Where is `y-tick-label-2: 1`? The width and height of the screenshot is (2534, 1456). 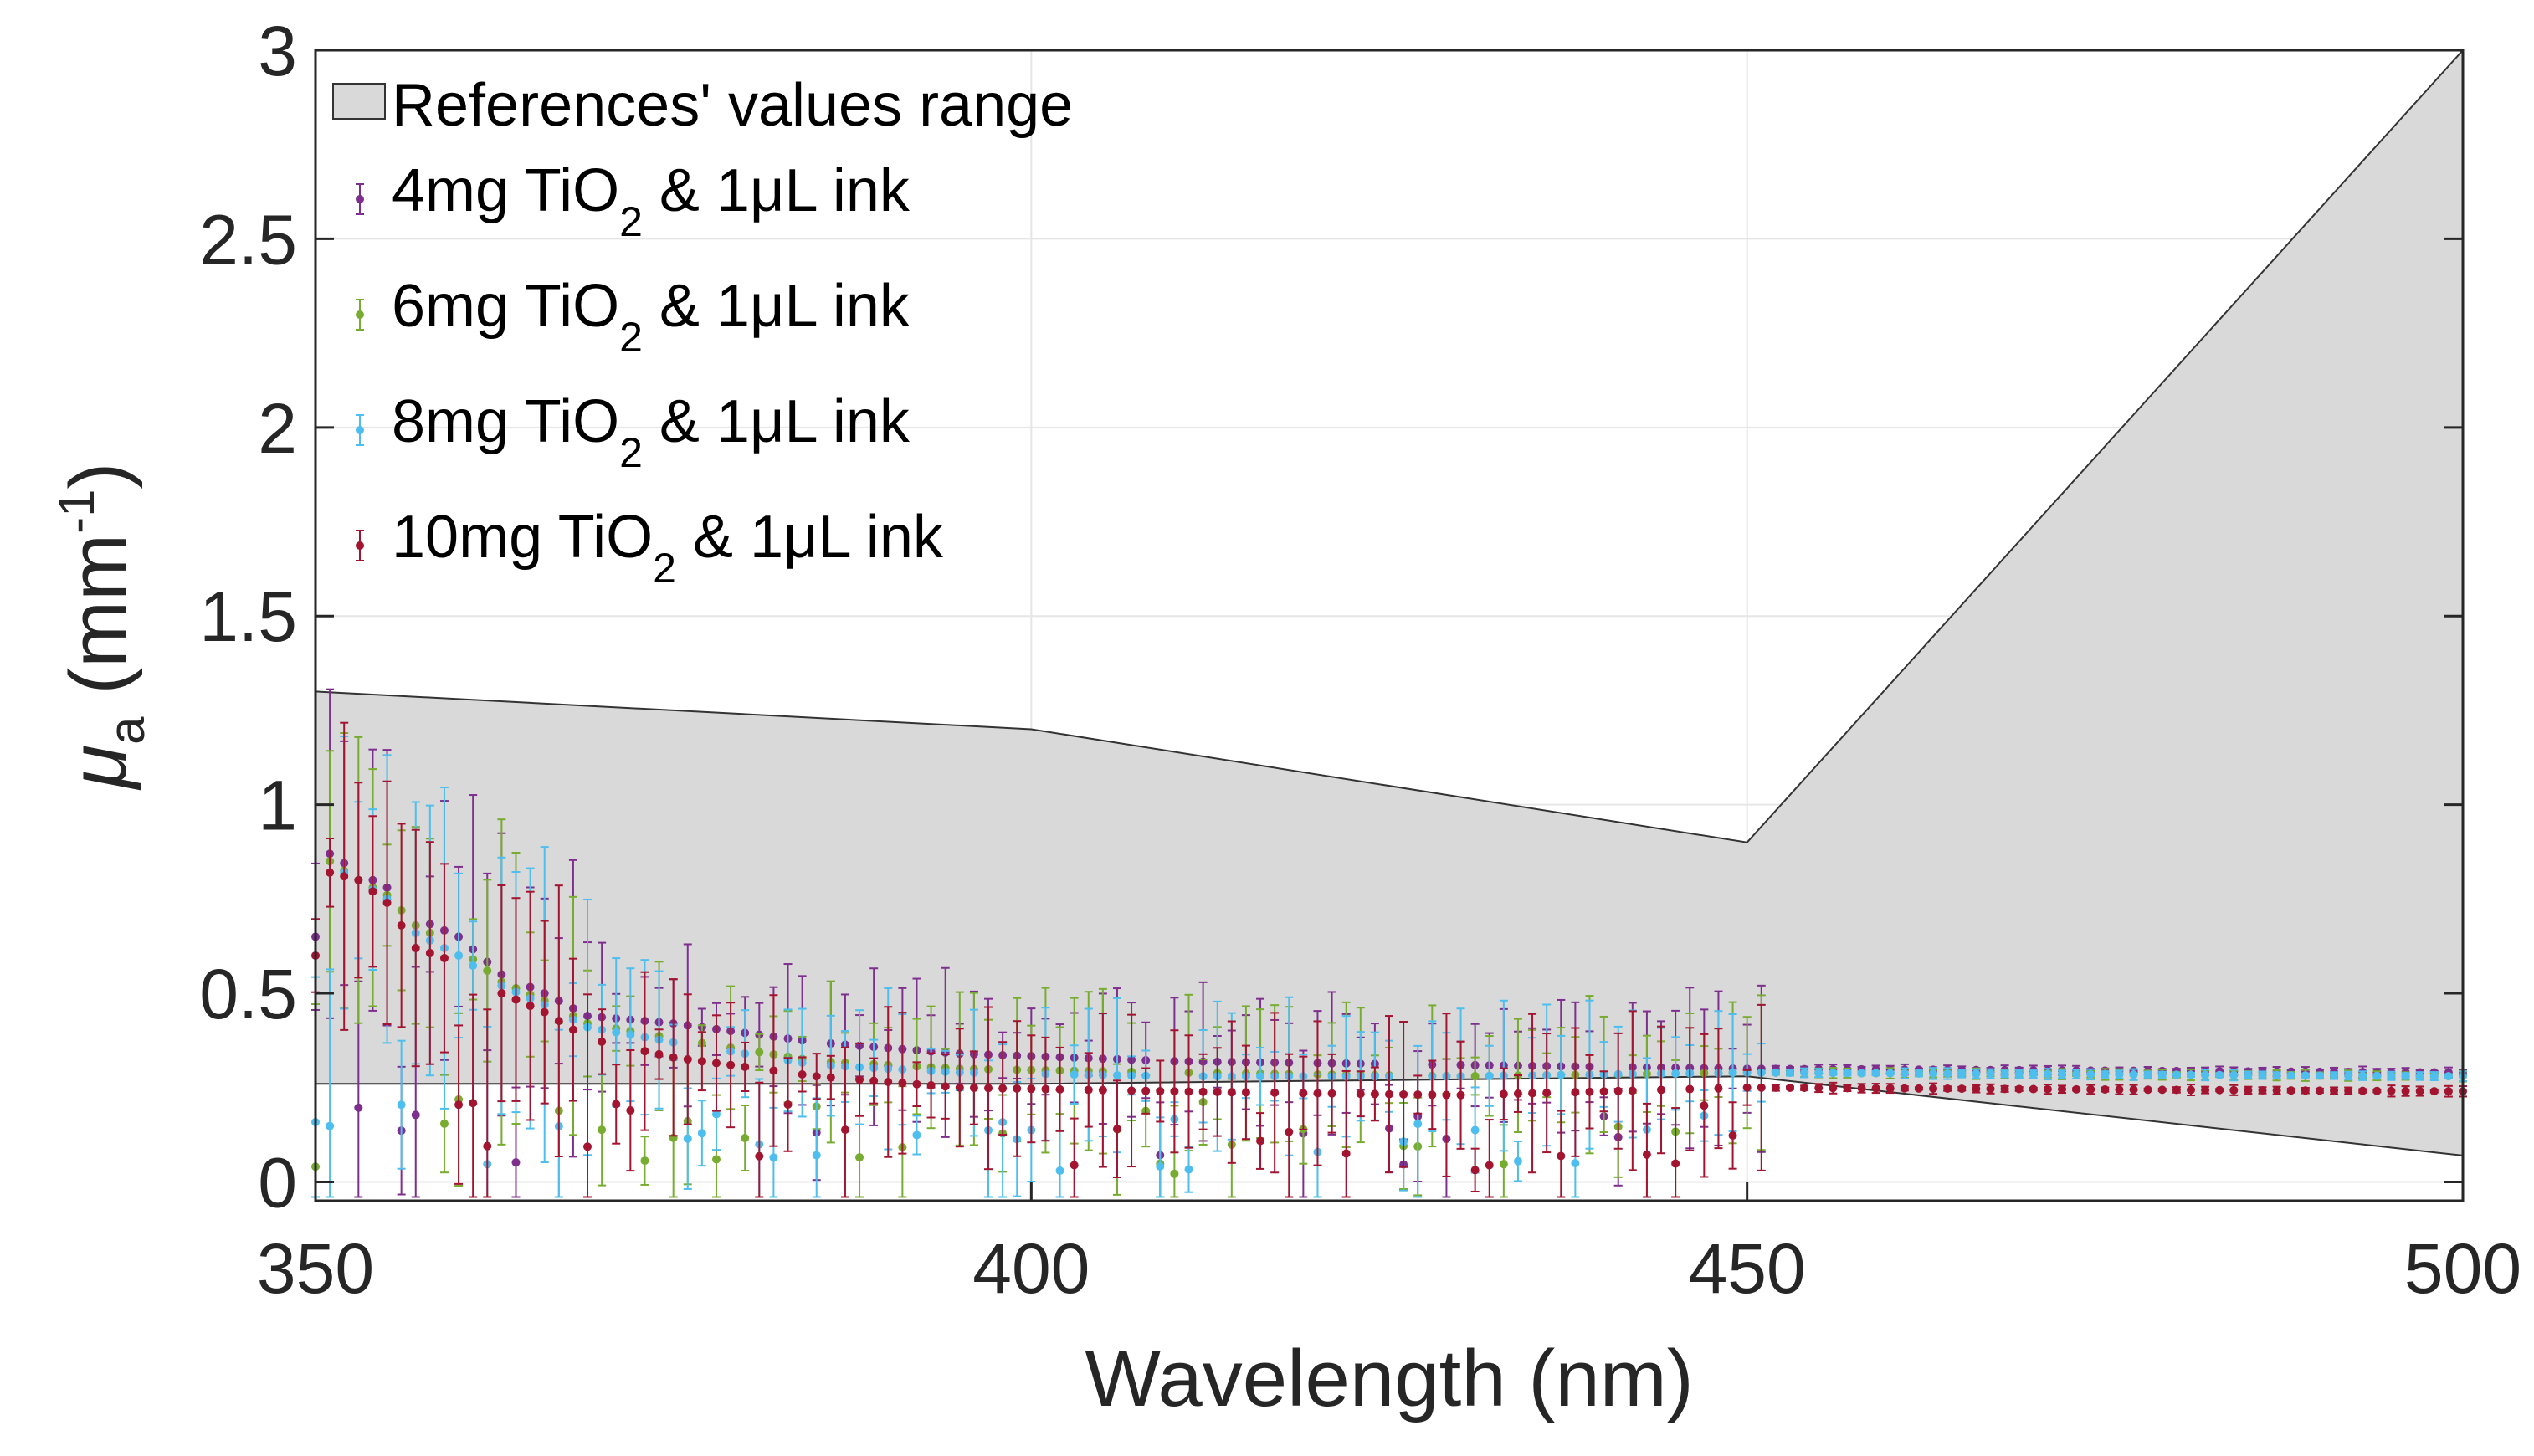 y-tick-label-2: 1 is located at coordinates (277, 805).